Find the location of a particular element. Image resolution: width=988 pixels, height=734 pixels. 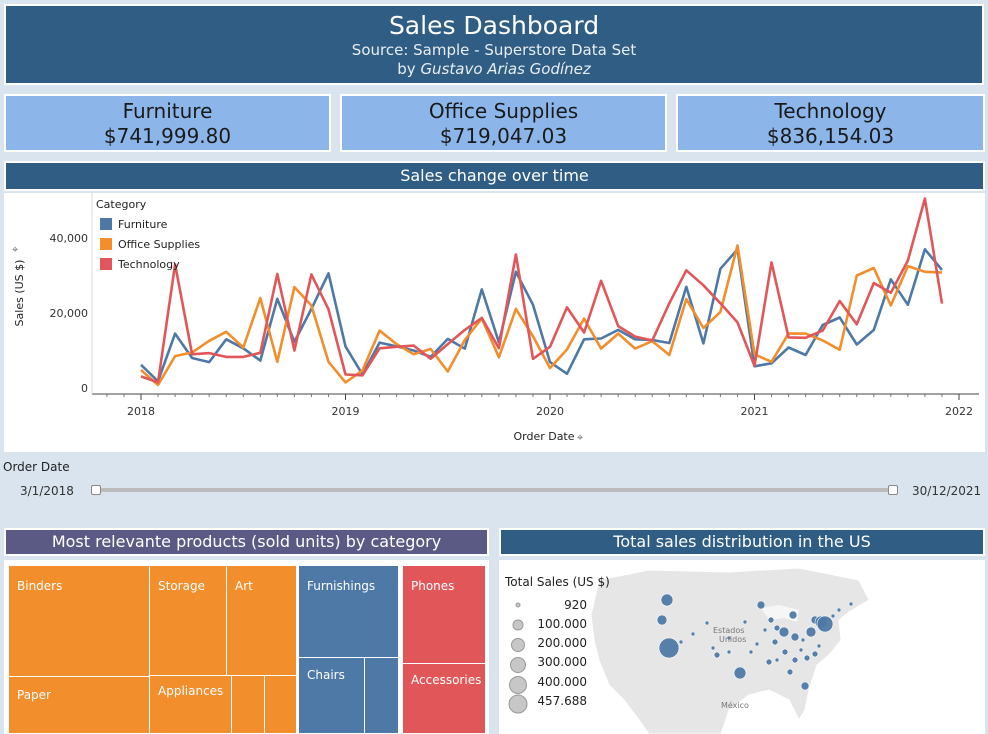

x-tick-label: 2018 is located at coordinates (141, 411).